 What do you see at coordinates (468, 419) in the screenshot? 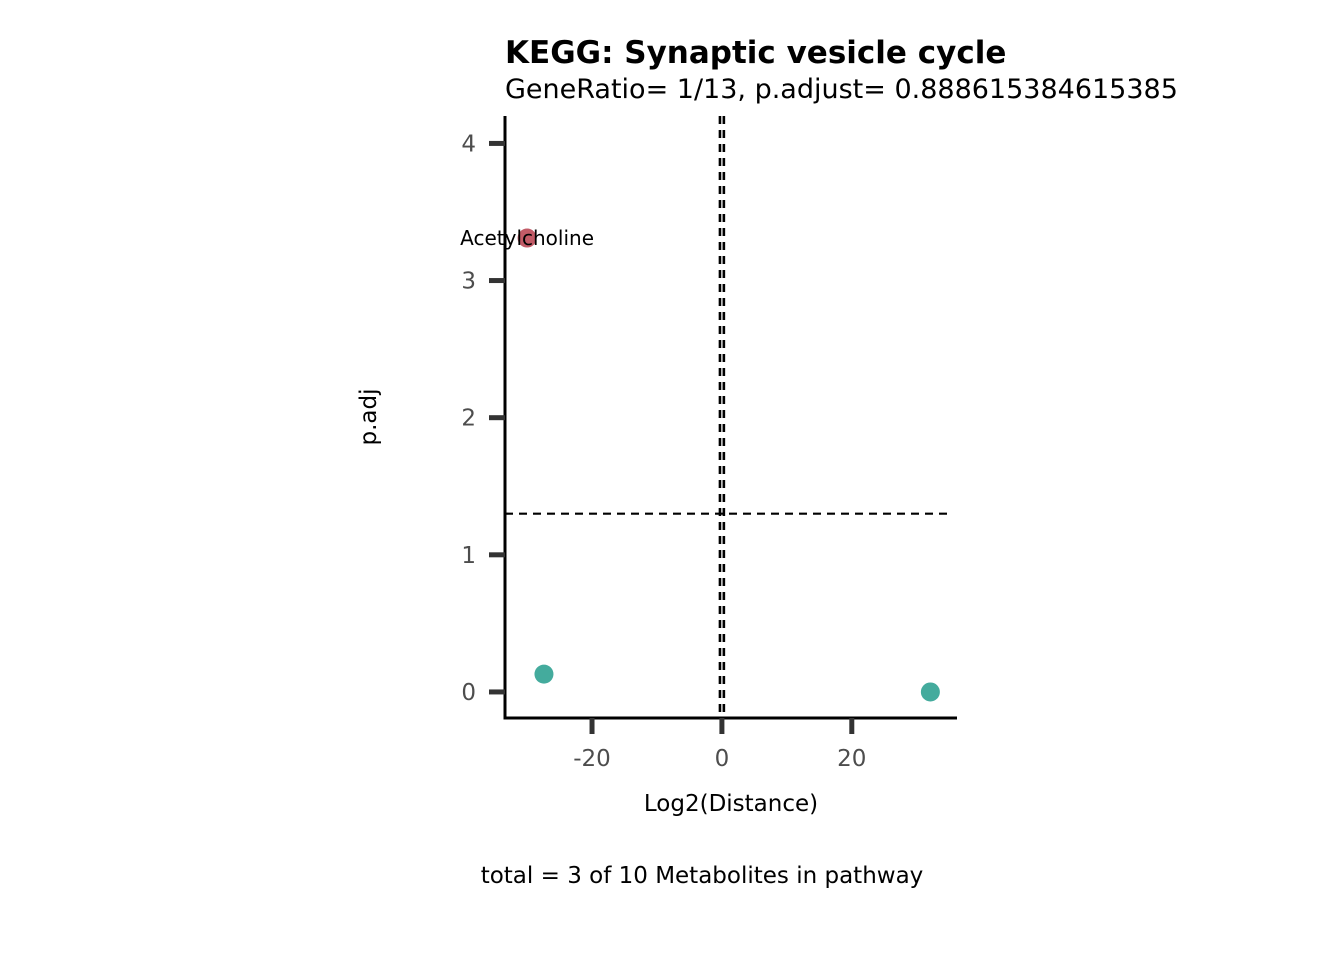
I see `y-tick-label: 2` at bounding box center [468, 419].